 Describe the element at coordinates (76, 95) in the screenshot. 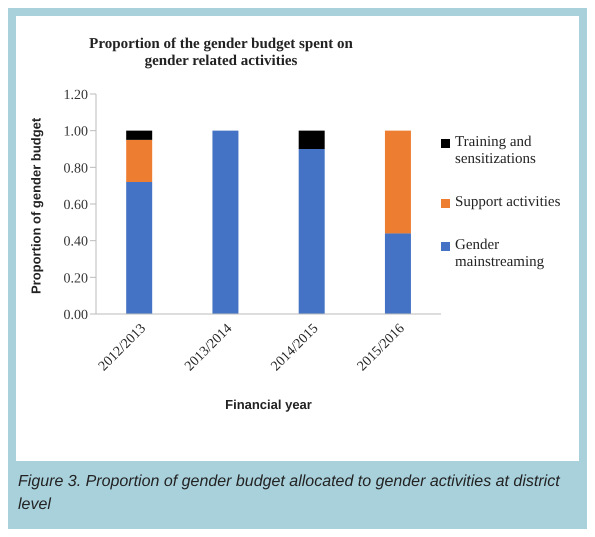

I see `y-tick-label: 1.20` at that location.